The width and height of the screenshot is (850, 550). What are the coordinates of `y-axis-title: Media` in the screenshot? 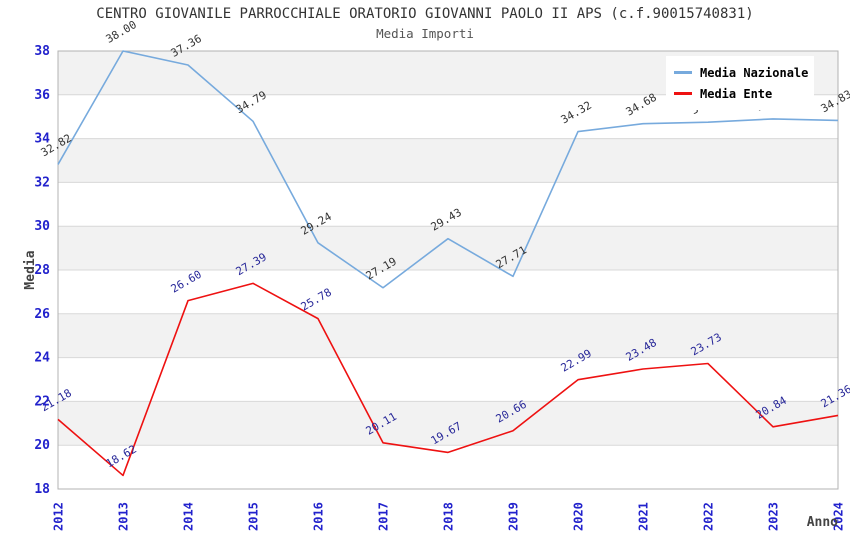 It's located at (30, 269).